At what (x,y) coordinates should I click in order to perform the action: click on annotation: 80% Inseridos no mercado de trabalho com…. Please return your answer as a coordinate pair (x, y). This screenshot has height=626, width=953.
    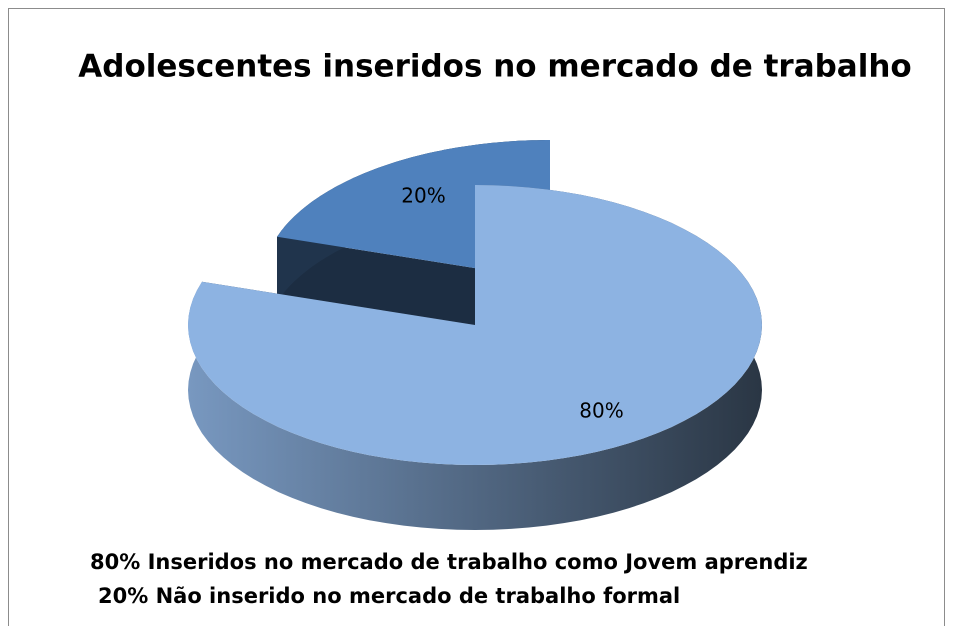
    Looking at the image, I should click on (449, 562).